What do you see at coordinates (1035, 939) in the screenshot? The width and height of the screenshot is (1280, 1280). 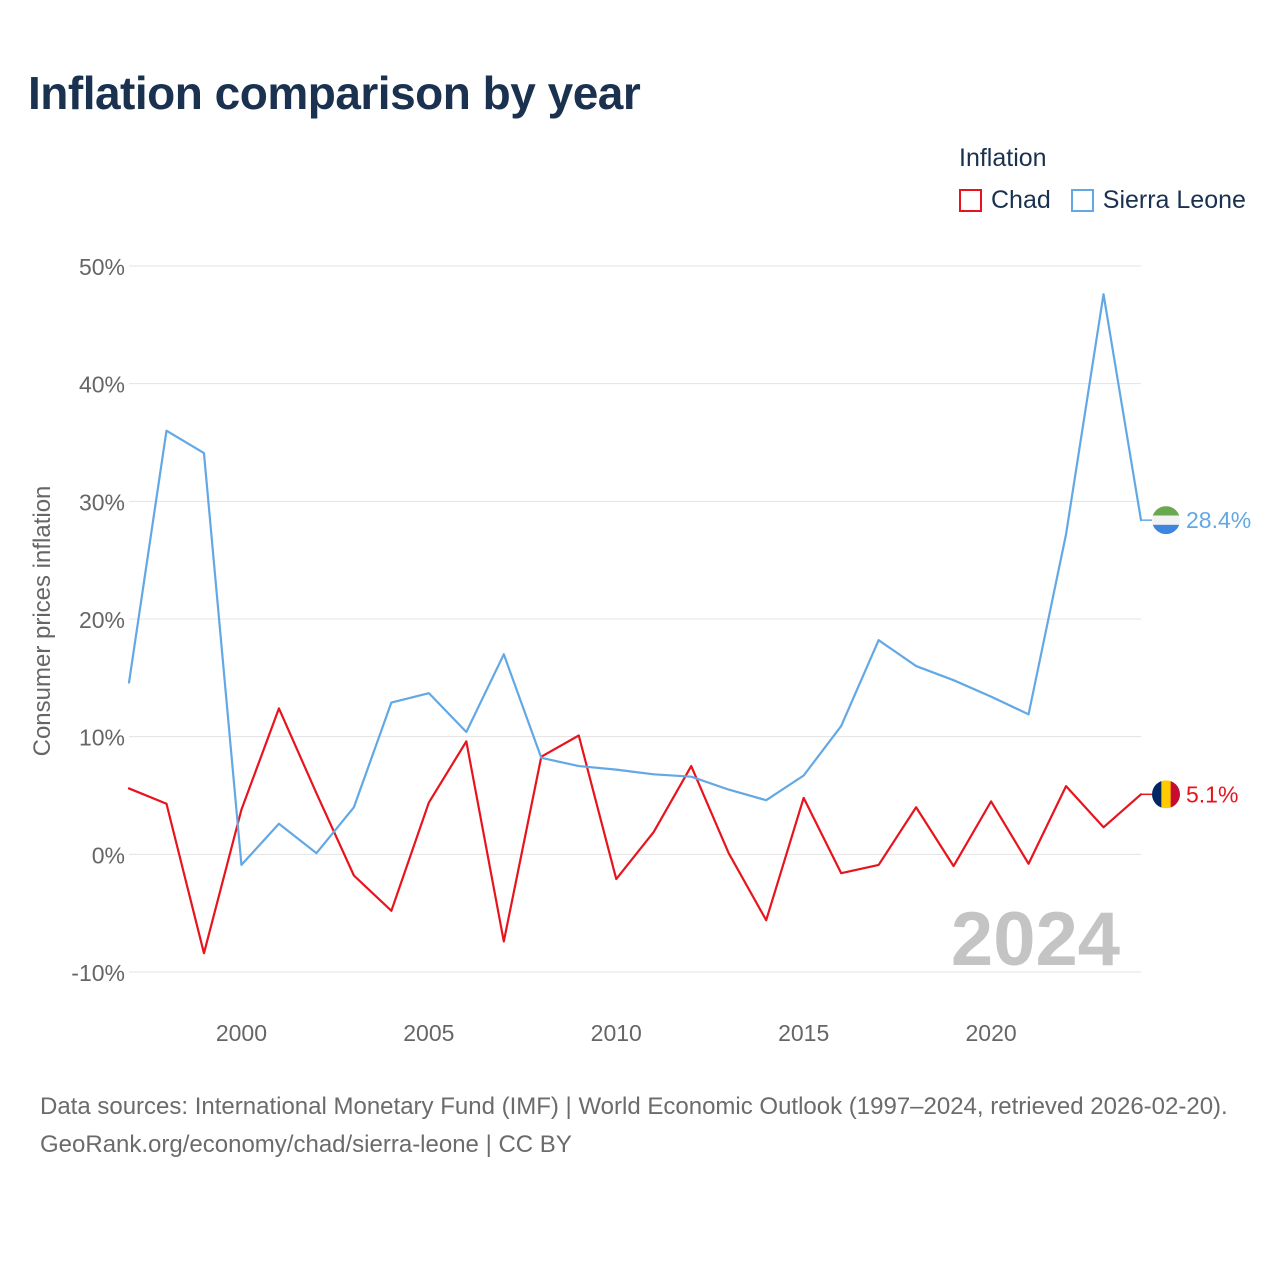 I see `year-watermark: 2024` at bounding box center [1035, 939].